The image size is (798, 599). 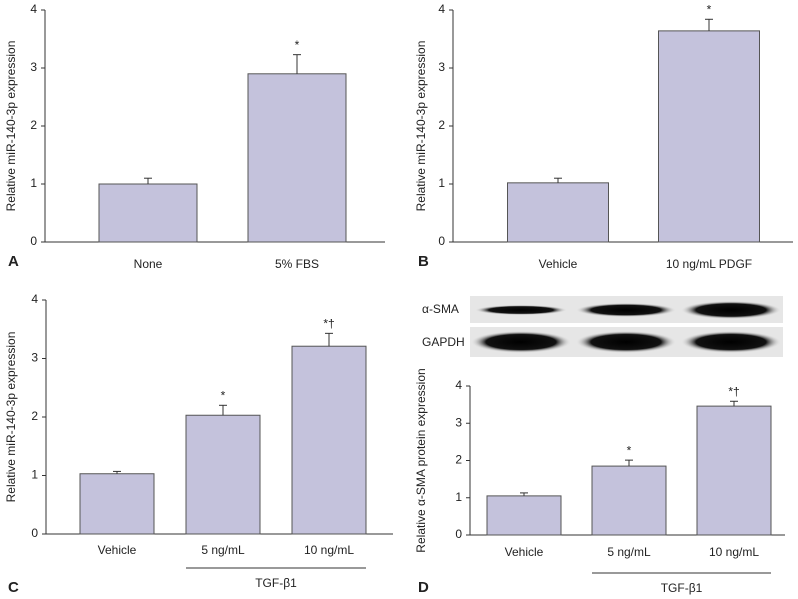 What do you see at coordinates (297, 264) in the screenshot?
I see `x-tick-label: 5% FBS` at bounding box center [297, 264].